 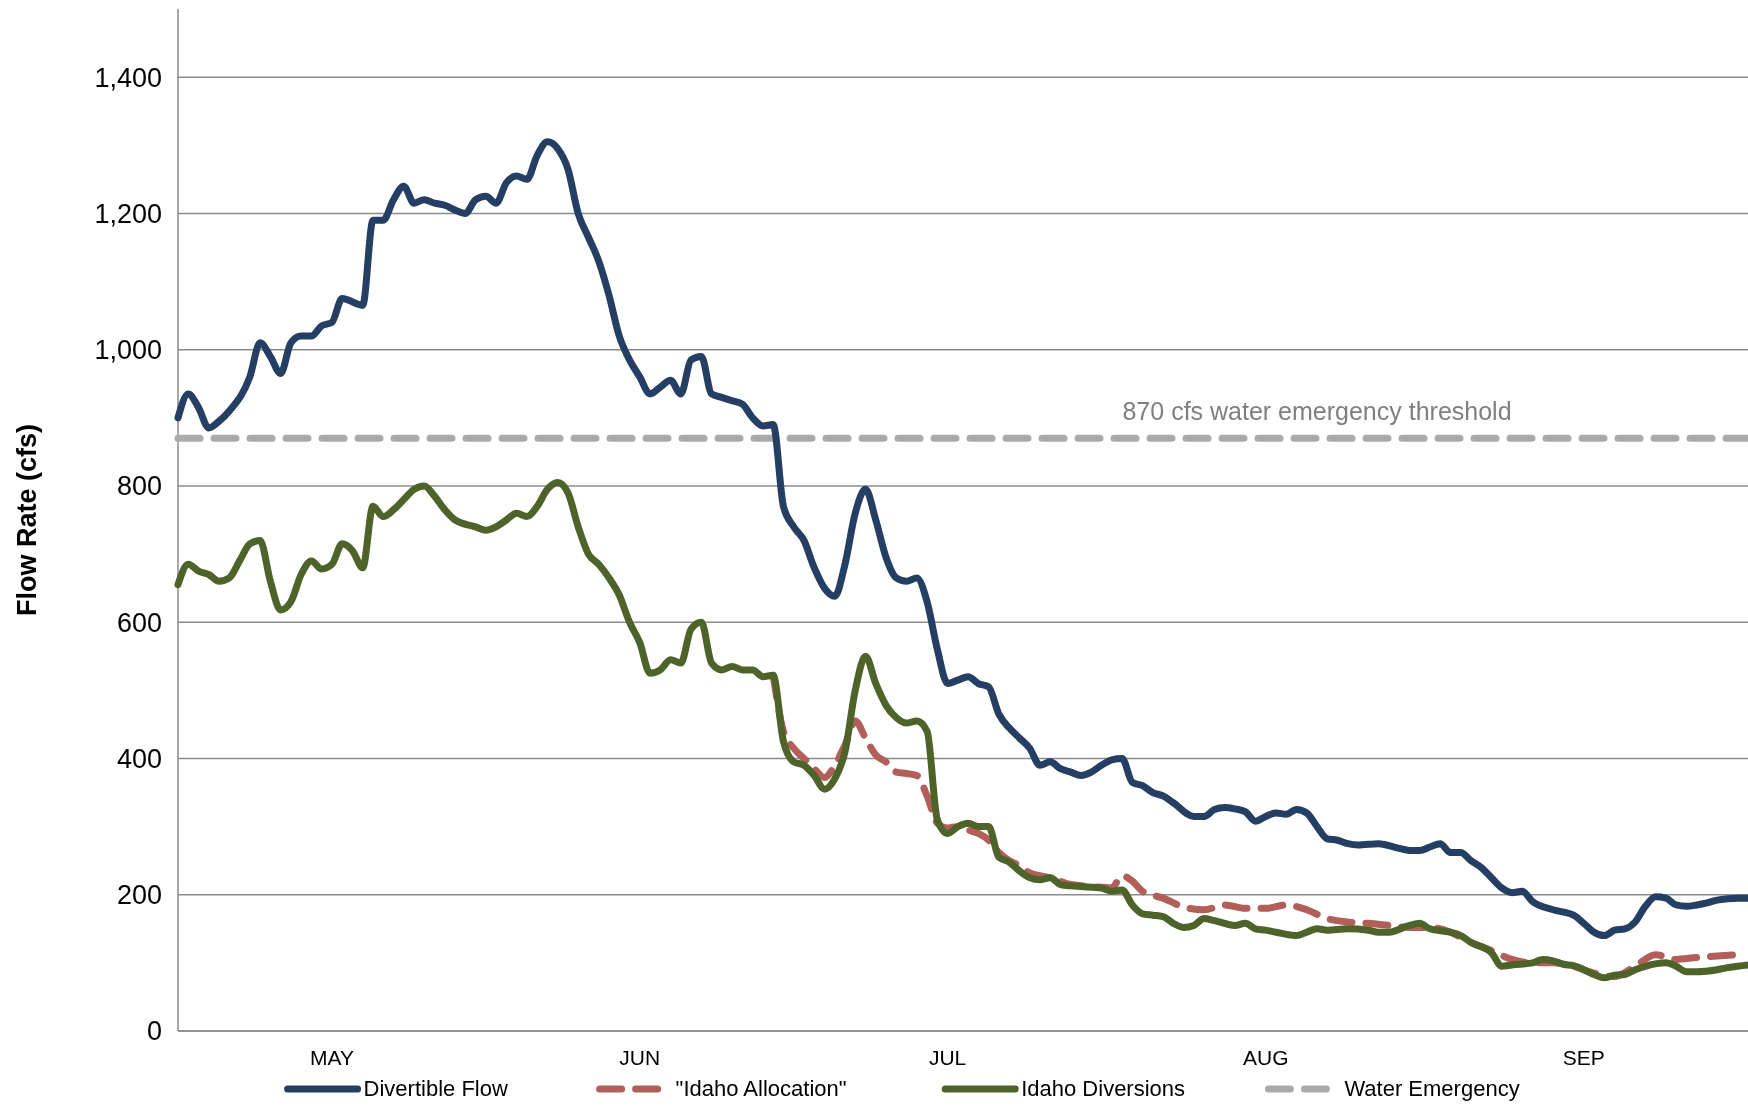 I want to click on x-tick-label: MAY, so click(x=331, y=1057).